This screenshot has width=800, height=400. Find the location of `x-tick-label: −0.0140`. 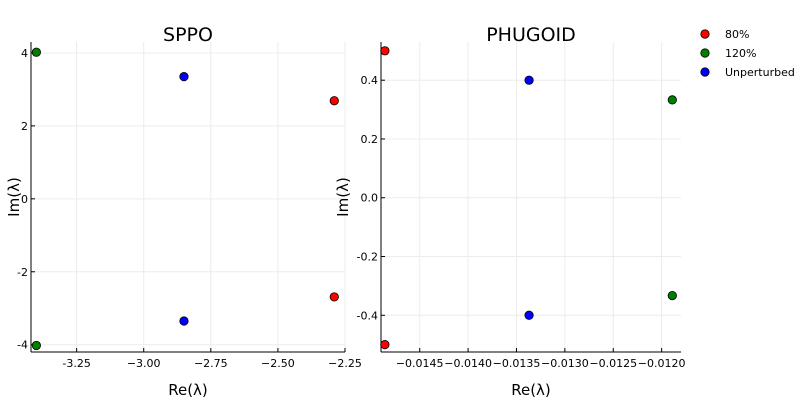

x-tick-label: −0.0140 is located at coordinates (468, 363).